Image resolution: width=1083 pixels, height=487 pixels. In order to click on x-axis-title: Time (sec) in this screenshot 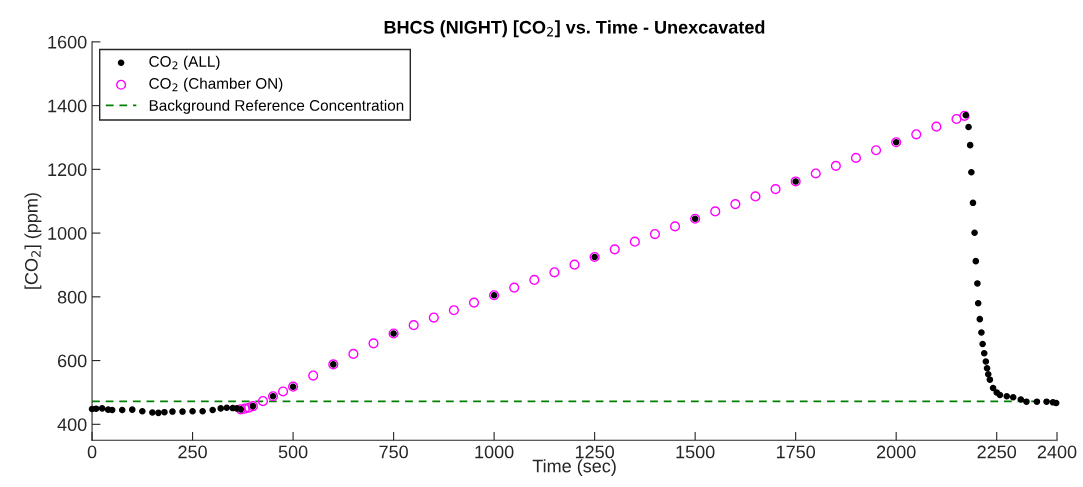, I will do `click(574, 467)`.